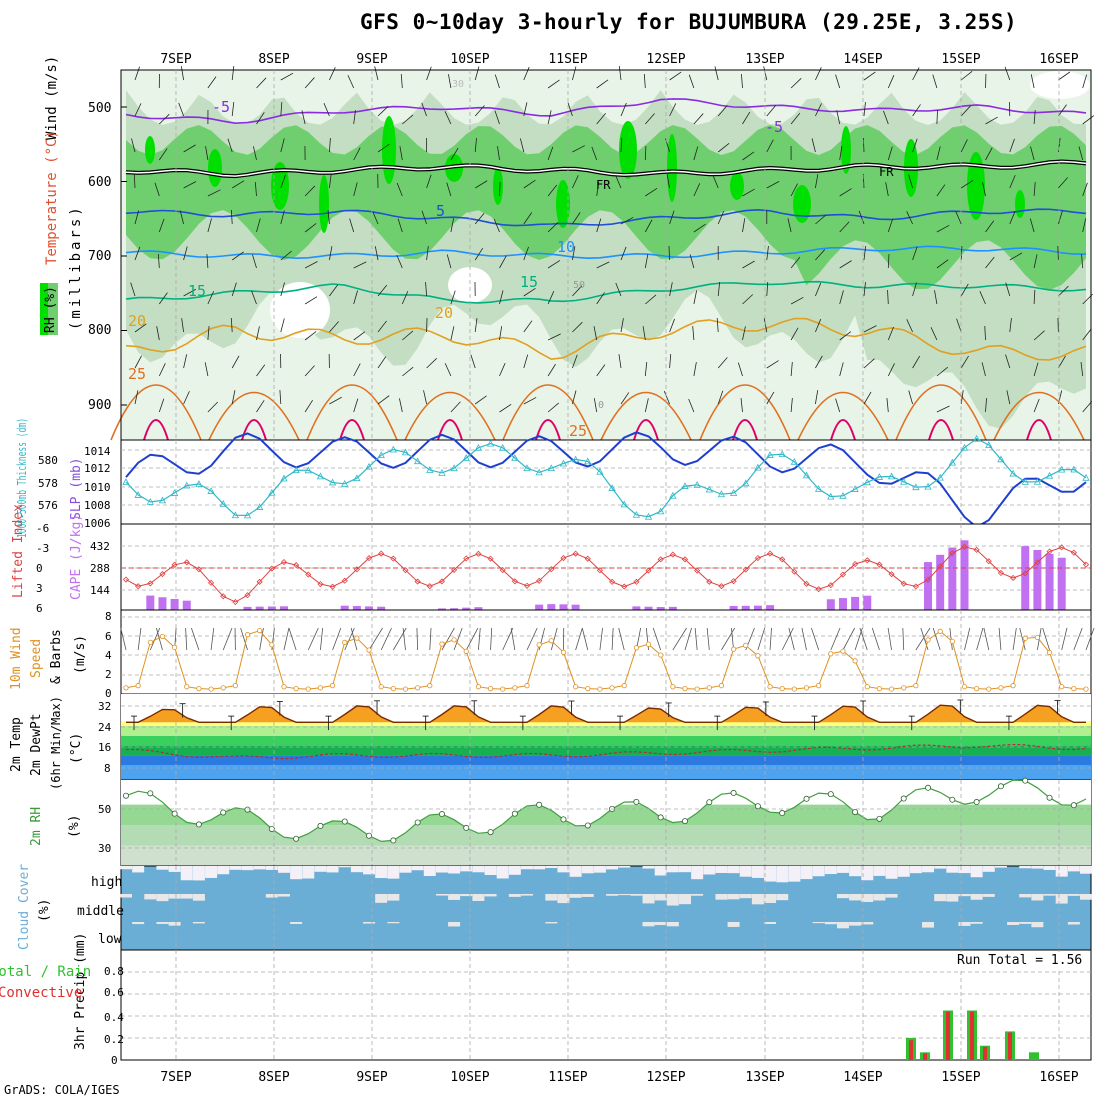  I want to click on bottom-date-label: 14SEP, so click(862, 1077).